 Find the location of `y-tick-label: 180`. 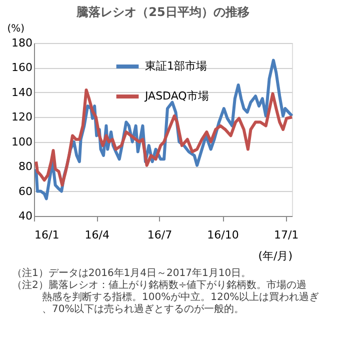

y-tick-label: 180 is located at coordinates (22, 43).